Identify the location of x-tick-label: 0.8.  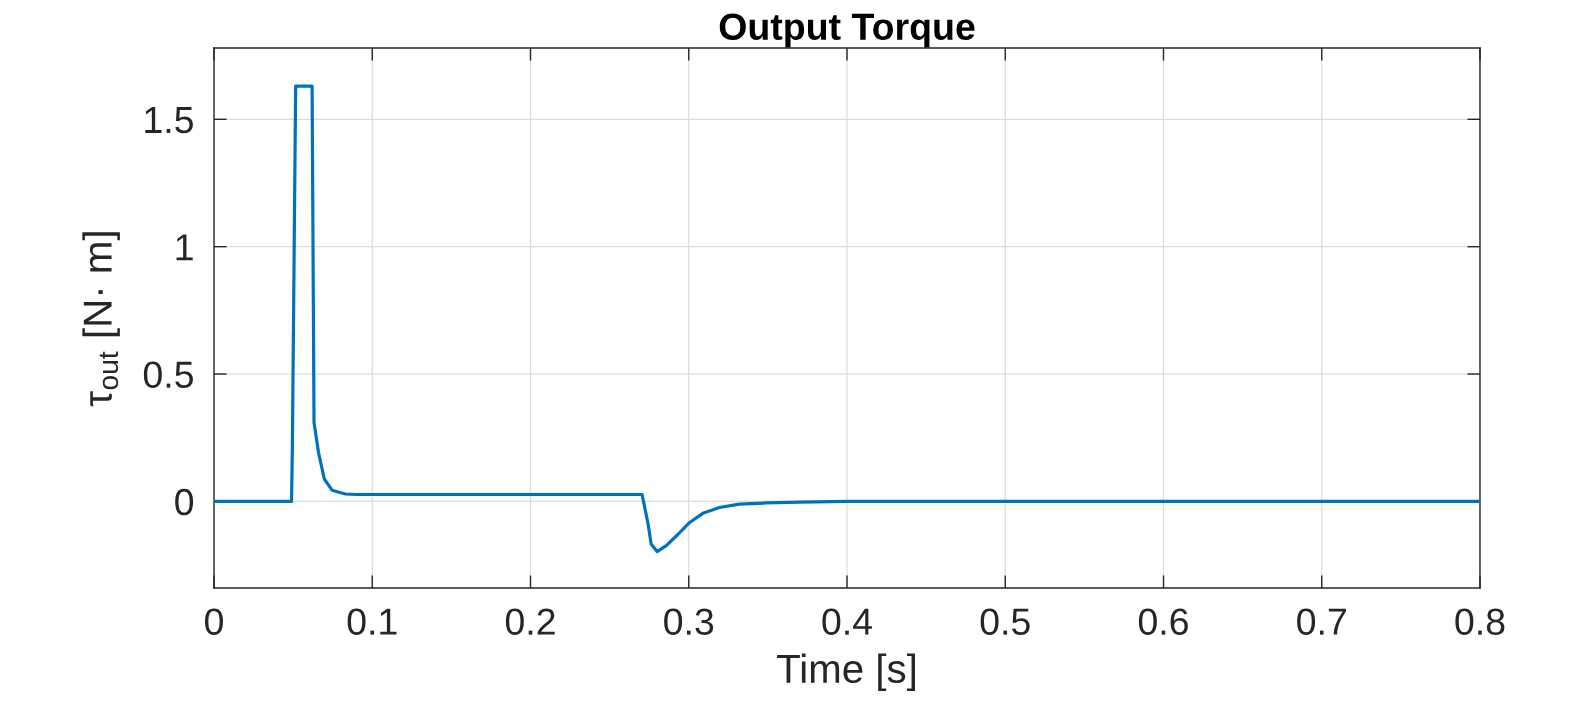
(1480, 621).